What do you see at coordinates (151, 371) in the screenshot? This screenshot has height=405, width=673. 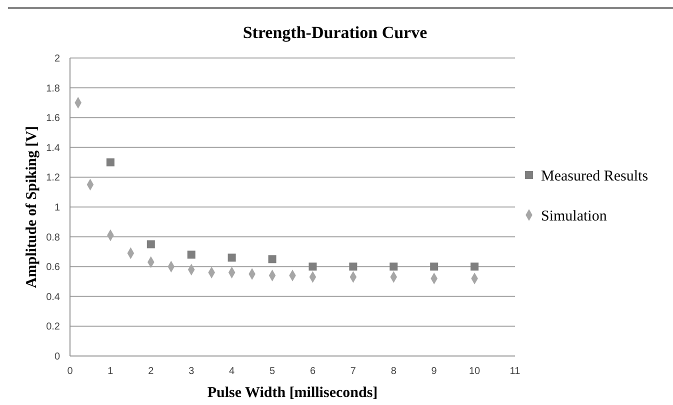 I see `x-tick-label: 2` at bounding box center [151, 371].